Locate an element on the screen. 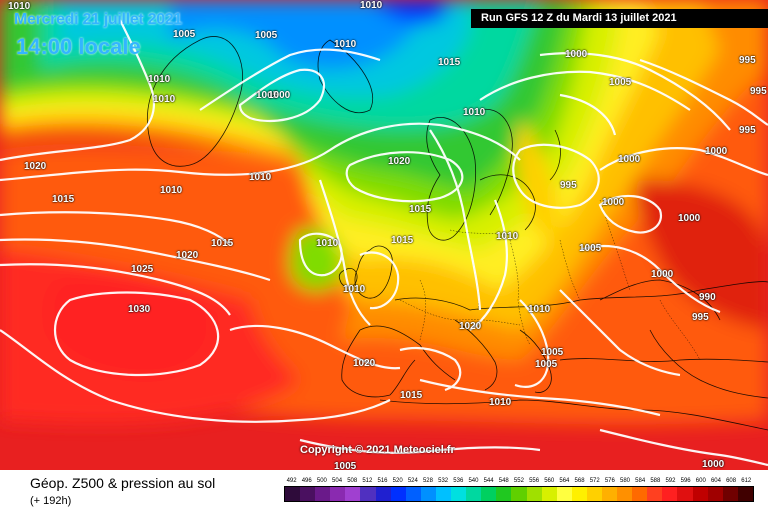  legend-tick-label: 500 is located at coordinates (321, 481).